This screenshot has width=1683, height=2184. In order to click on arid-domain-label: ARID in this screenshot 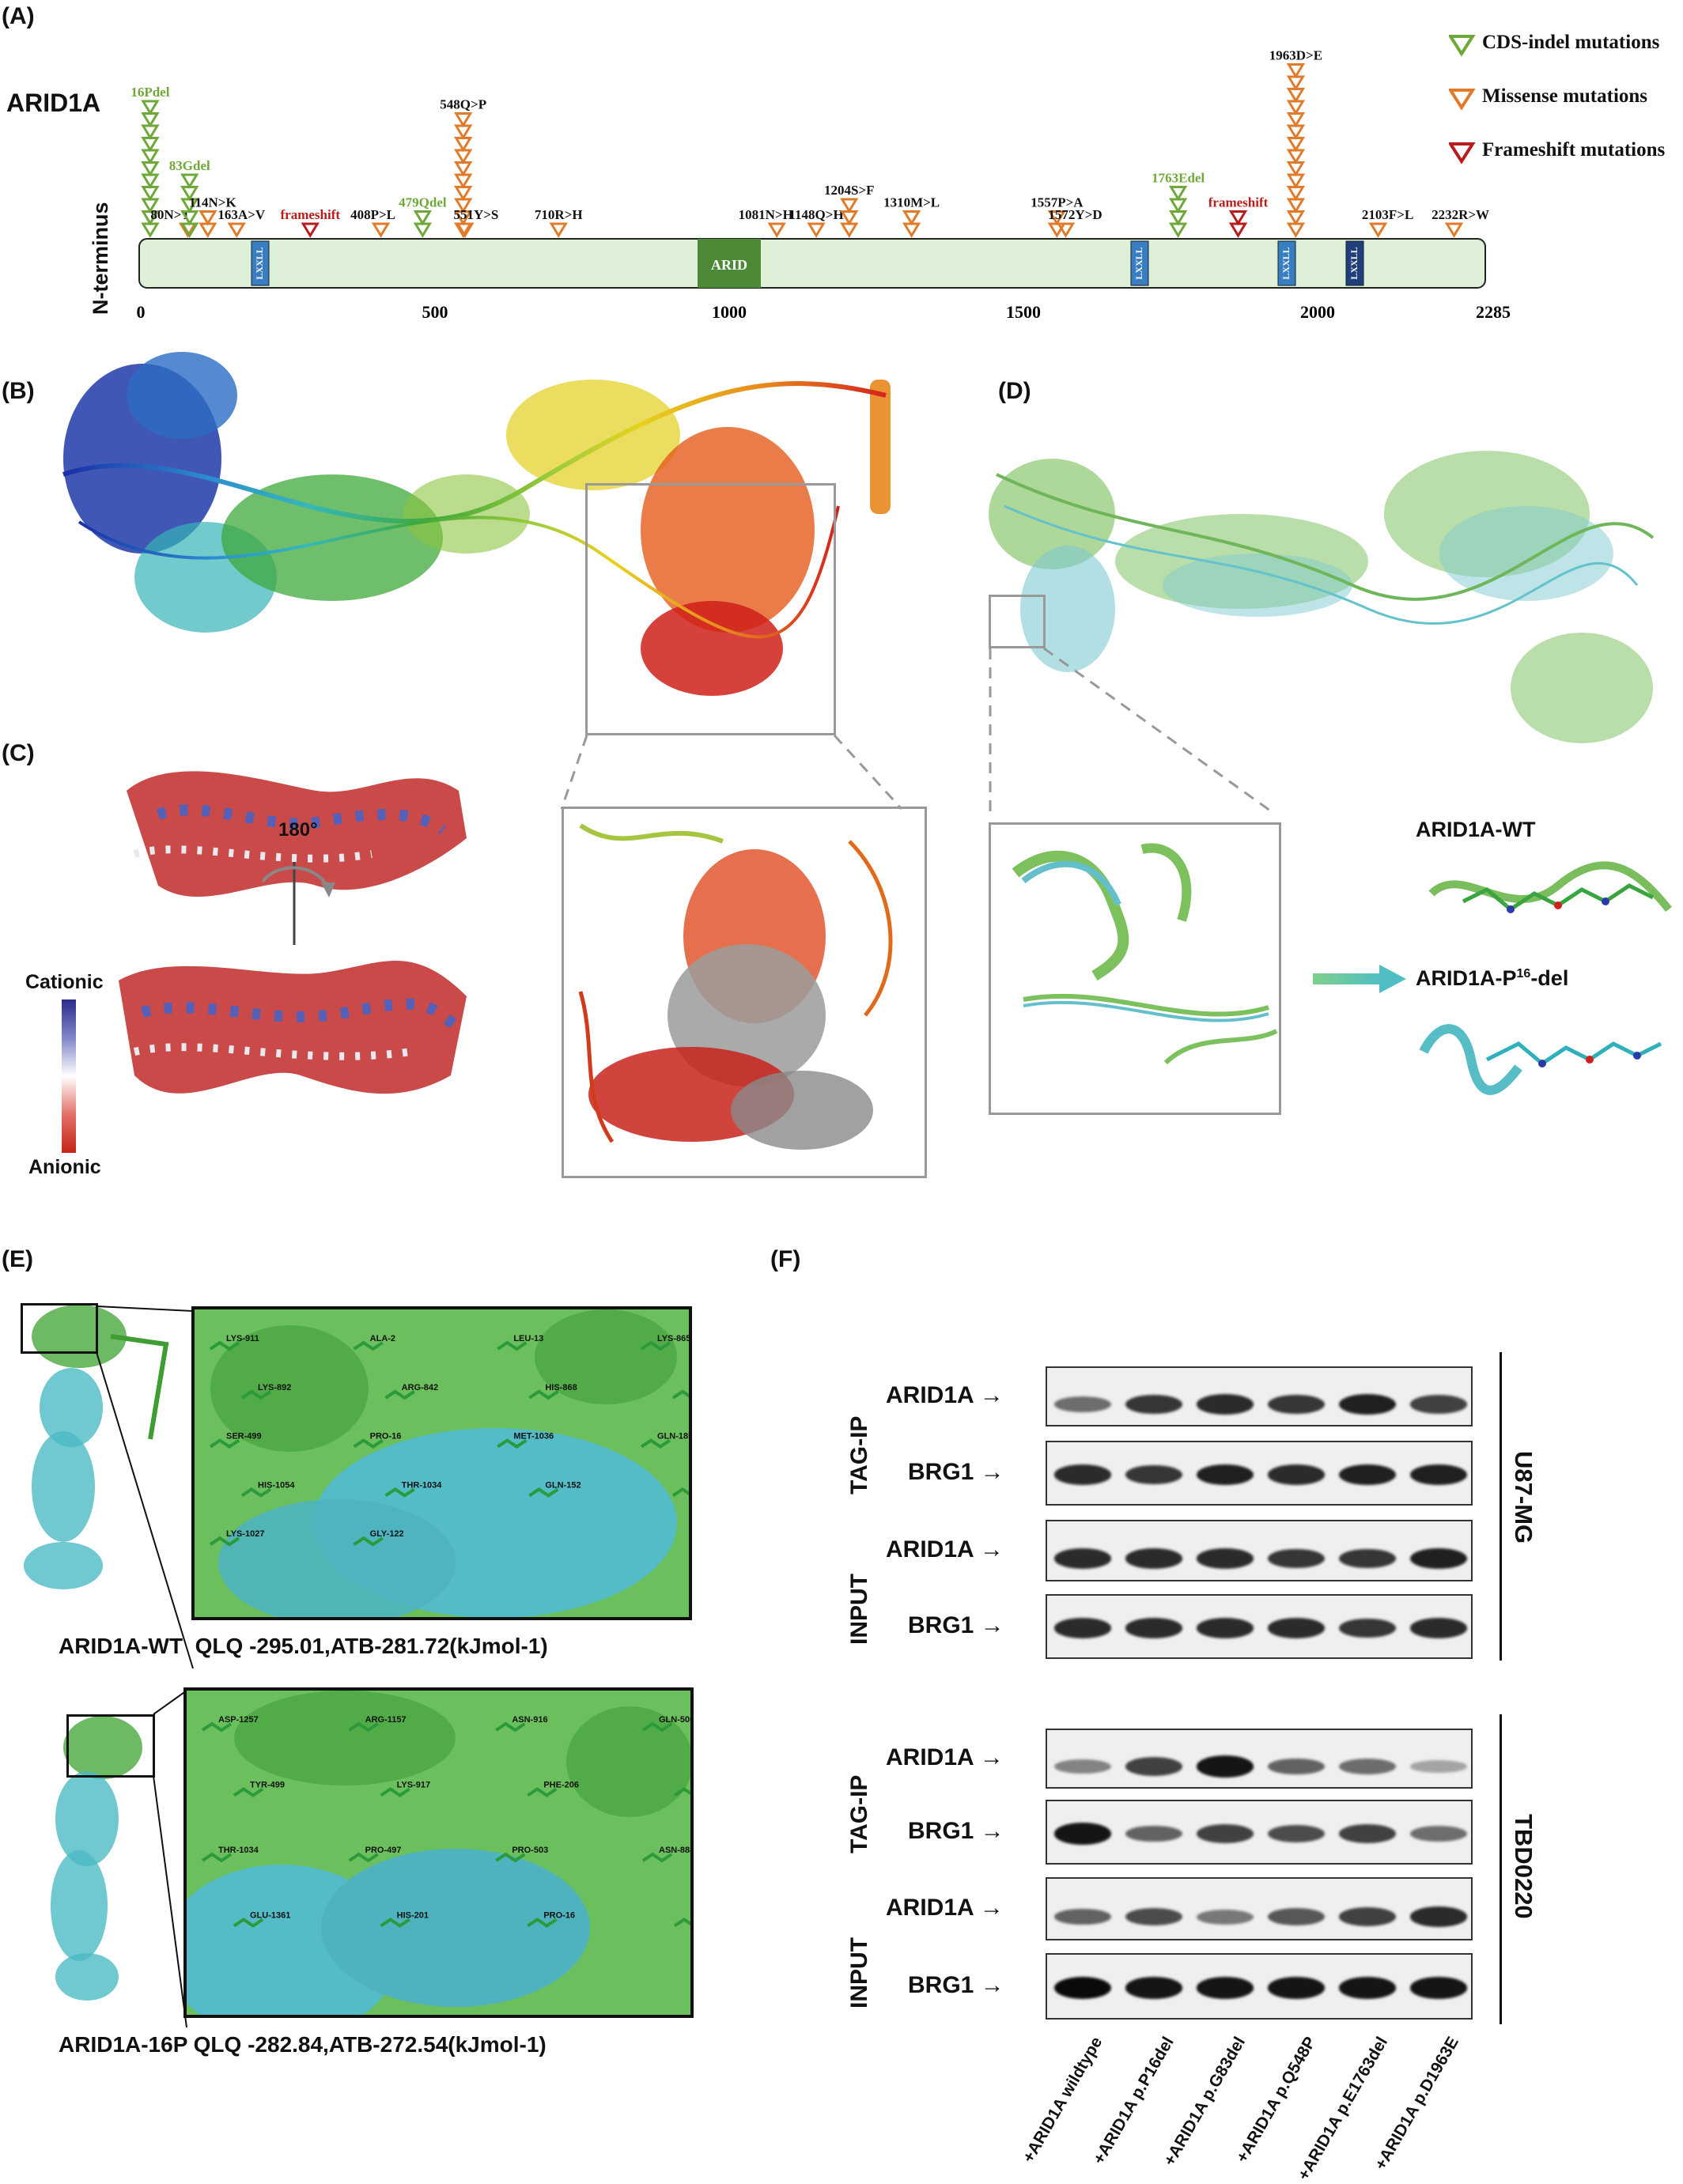, I will do `click(729, 265)`.